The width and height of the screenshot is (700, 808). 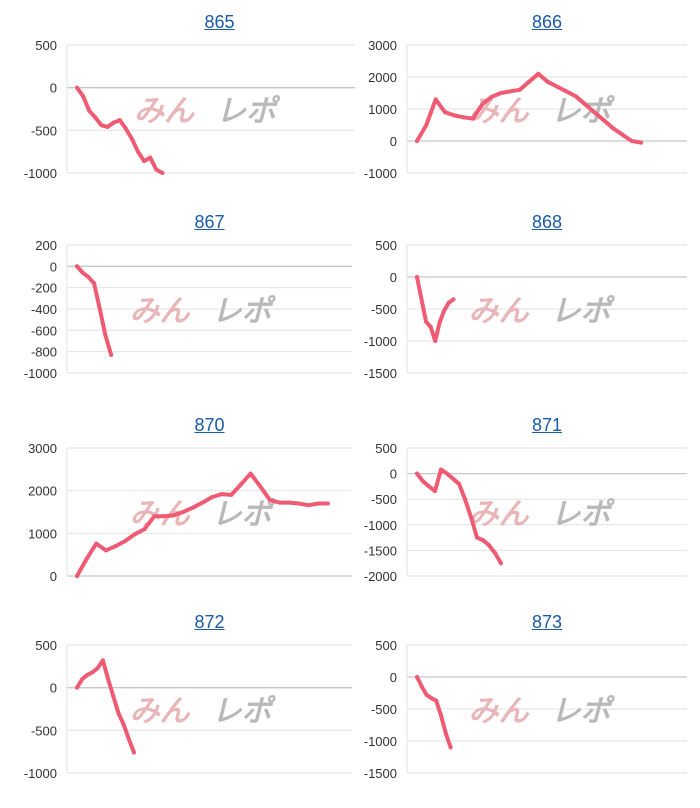 I want to click on line-chart: 500 0 -500 -1000 -1500 -2000 みん レポ, so click(x=525, y=512).